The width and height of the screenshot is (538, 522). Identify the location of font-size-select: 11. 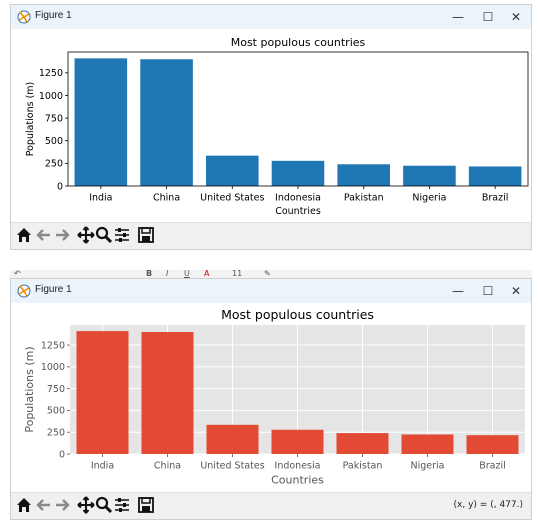
(237, 274).